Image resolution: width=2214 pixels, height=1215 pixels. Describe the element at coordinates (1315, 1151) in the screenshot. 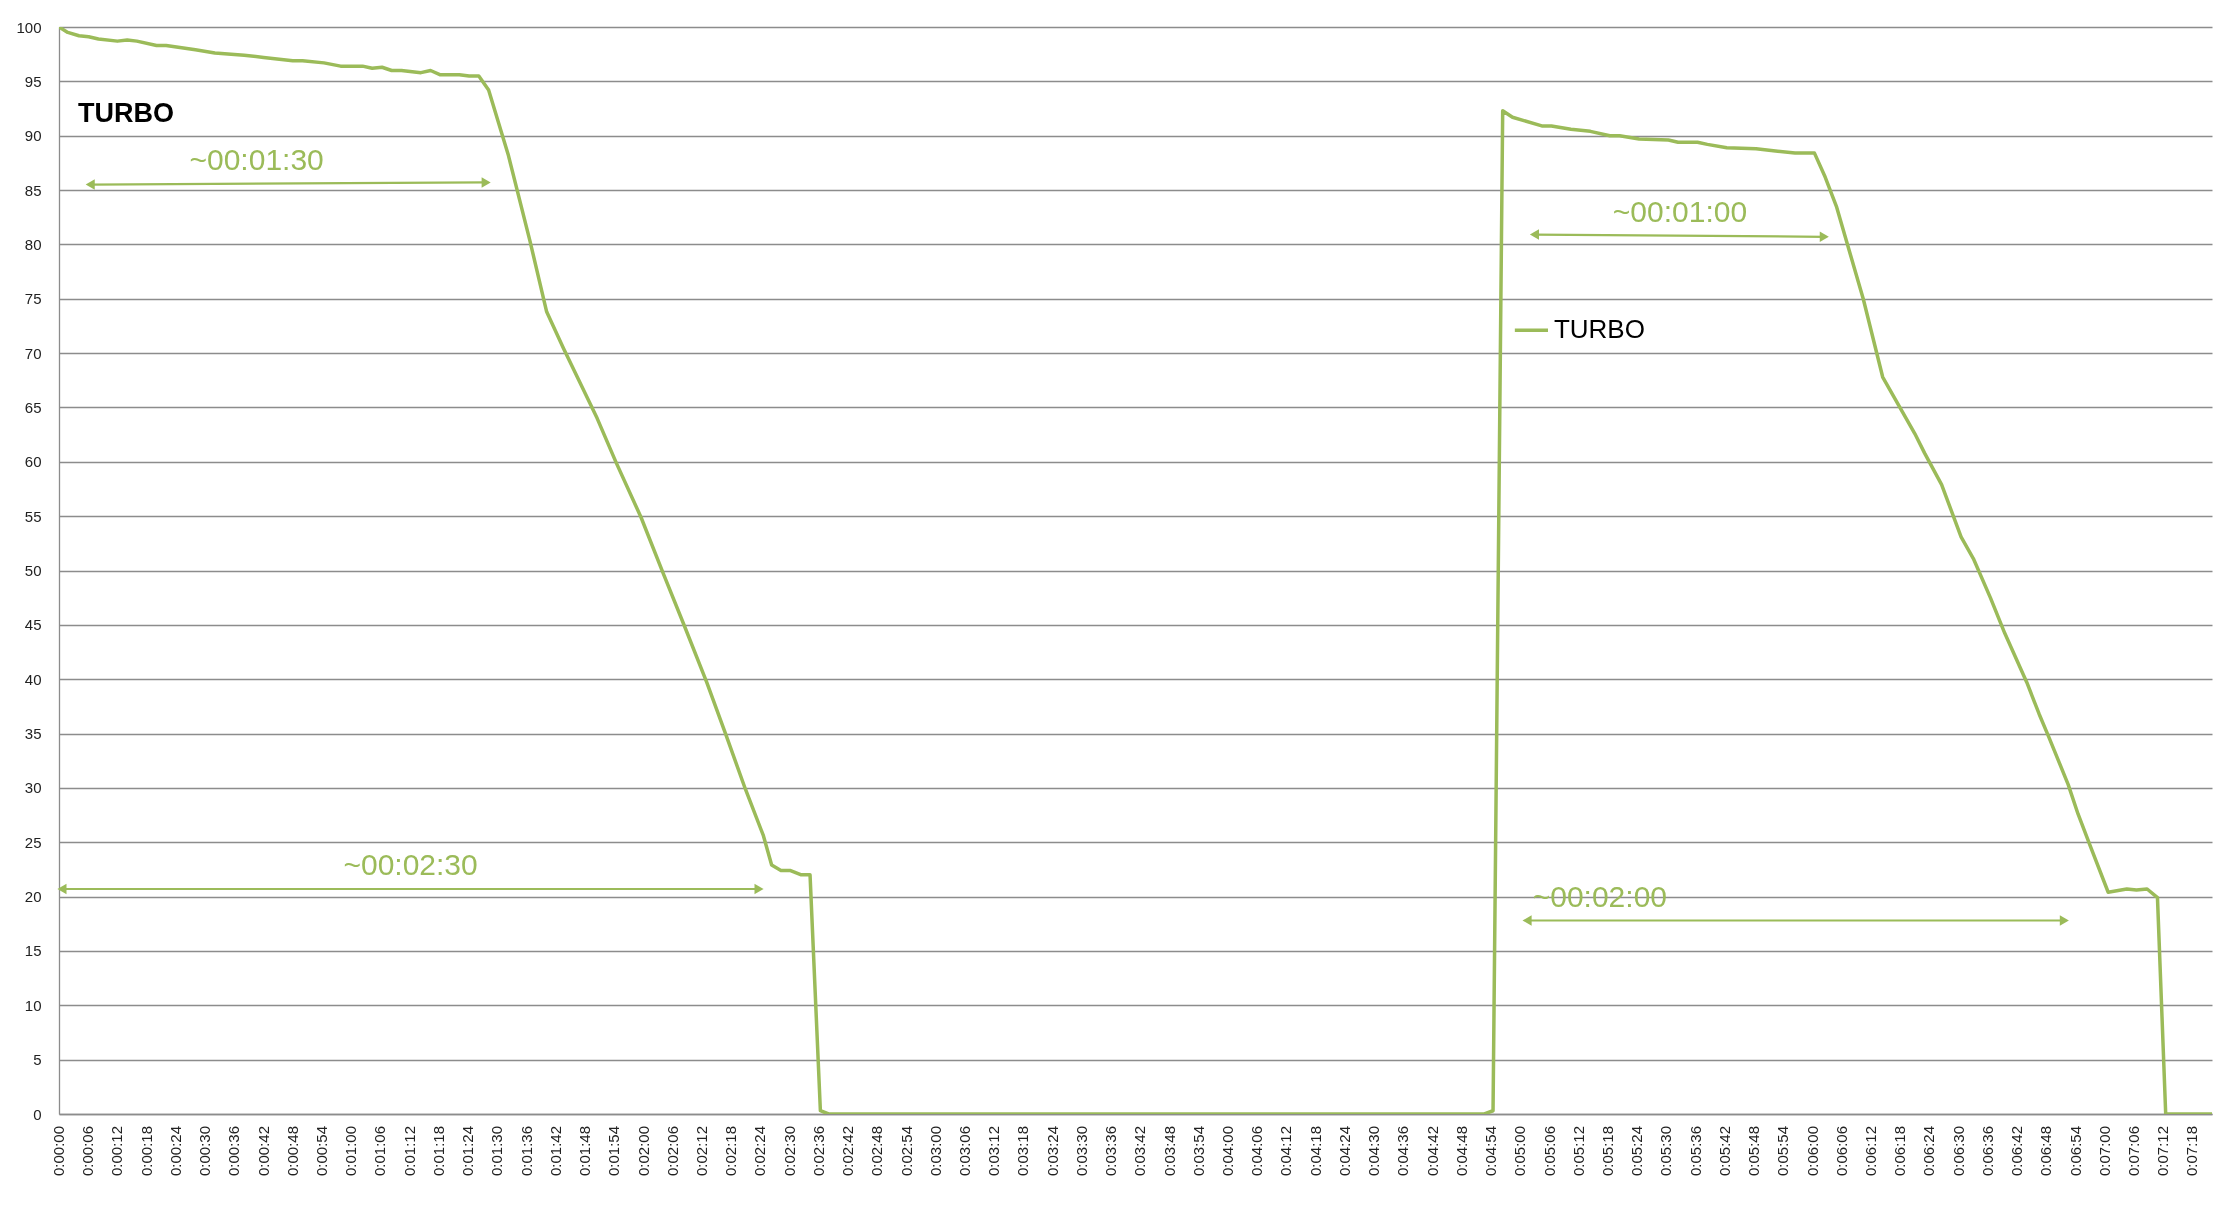

I see `x-tick-label: 0:04:18` at that location.